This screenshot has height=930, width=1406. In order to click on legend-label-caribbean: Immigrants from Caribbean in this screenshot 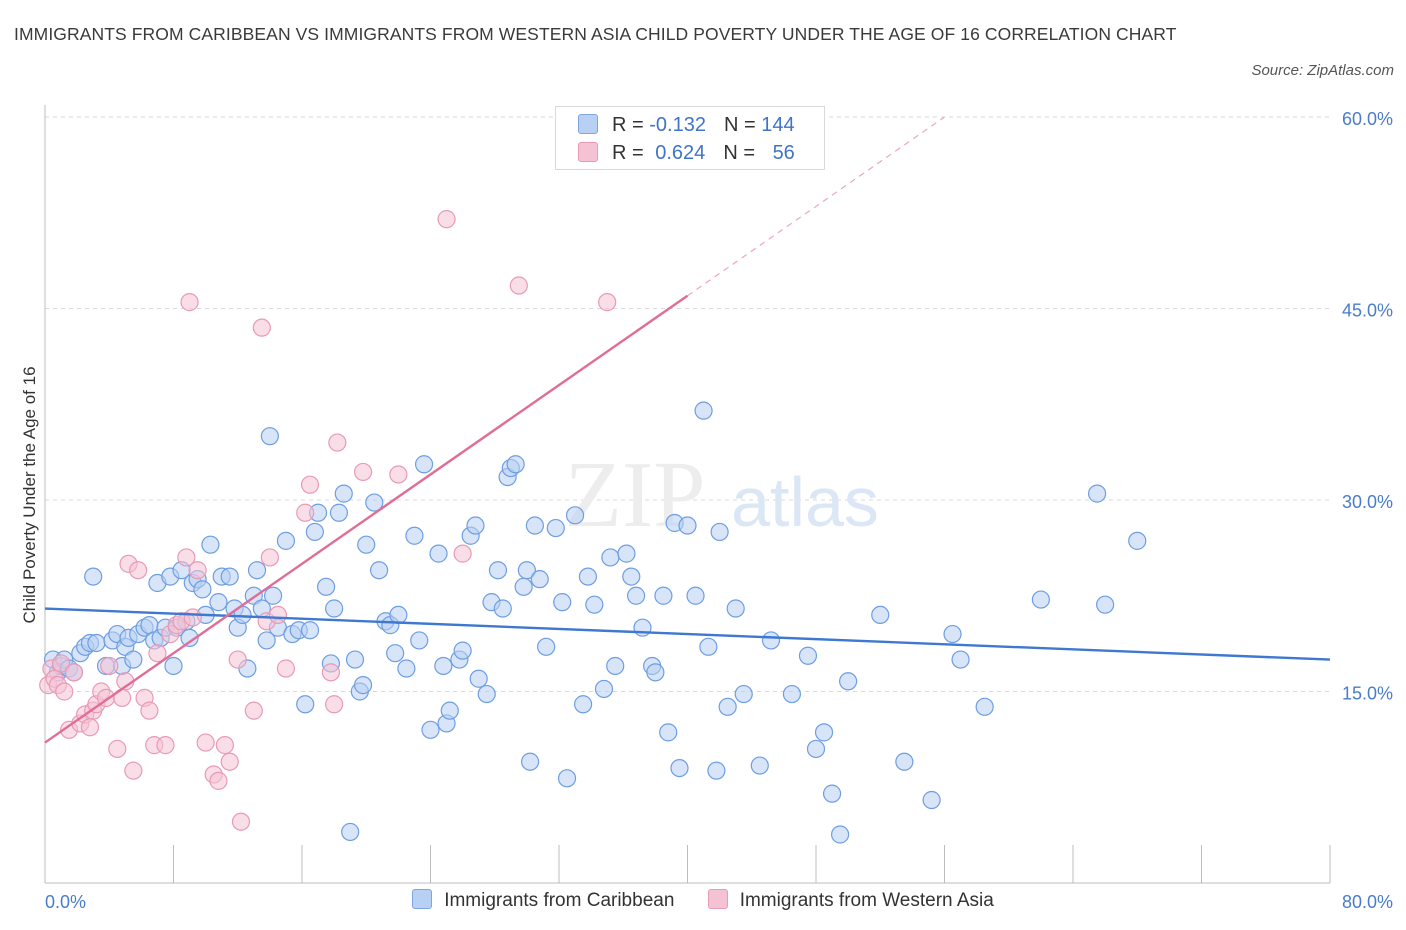, I will do `click(559, 900)`.